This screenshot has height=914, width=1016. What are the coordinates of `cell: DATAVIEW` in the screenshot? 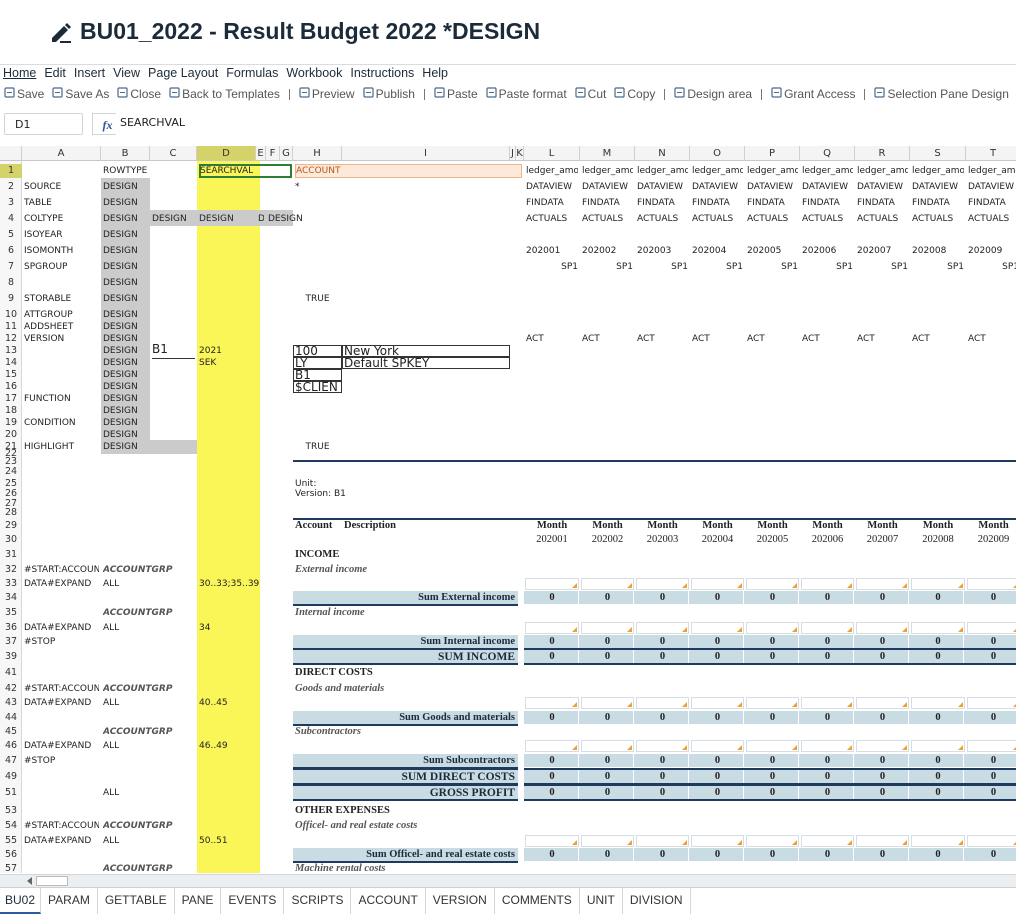 It's located at (549, 187).